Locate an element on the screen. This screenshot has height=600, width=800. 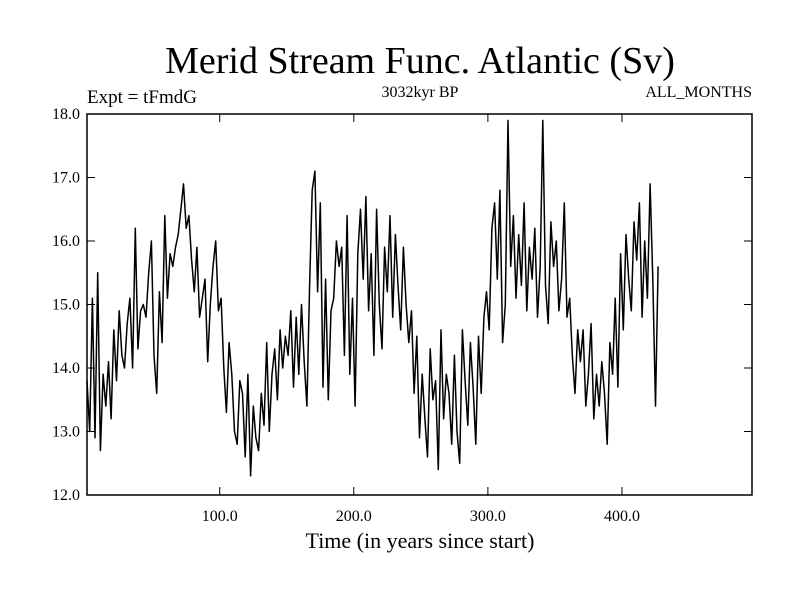
y-tick-label: 12.0 is located at coordinates (66, 495).